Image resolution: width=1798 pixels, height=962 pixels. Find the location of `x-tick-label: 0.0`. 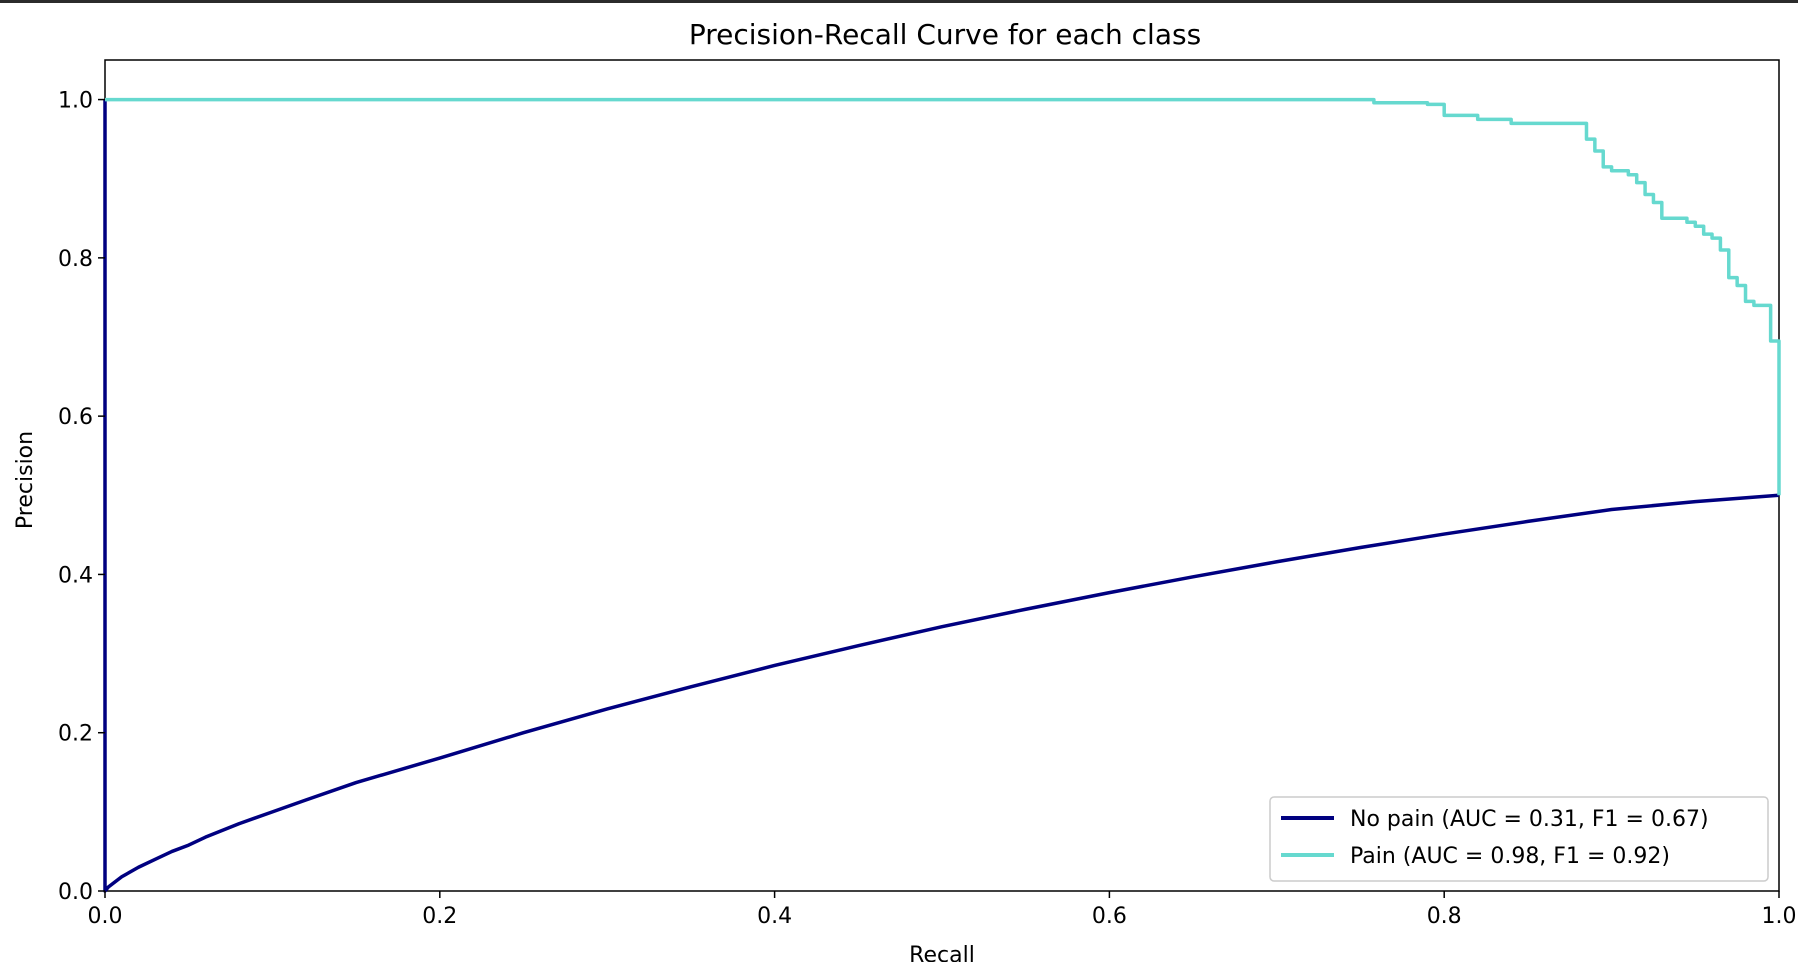

x-tick-label: 0.0 is located at coordinates (105, 916).